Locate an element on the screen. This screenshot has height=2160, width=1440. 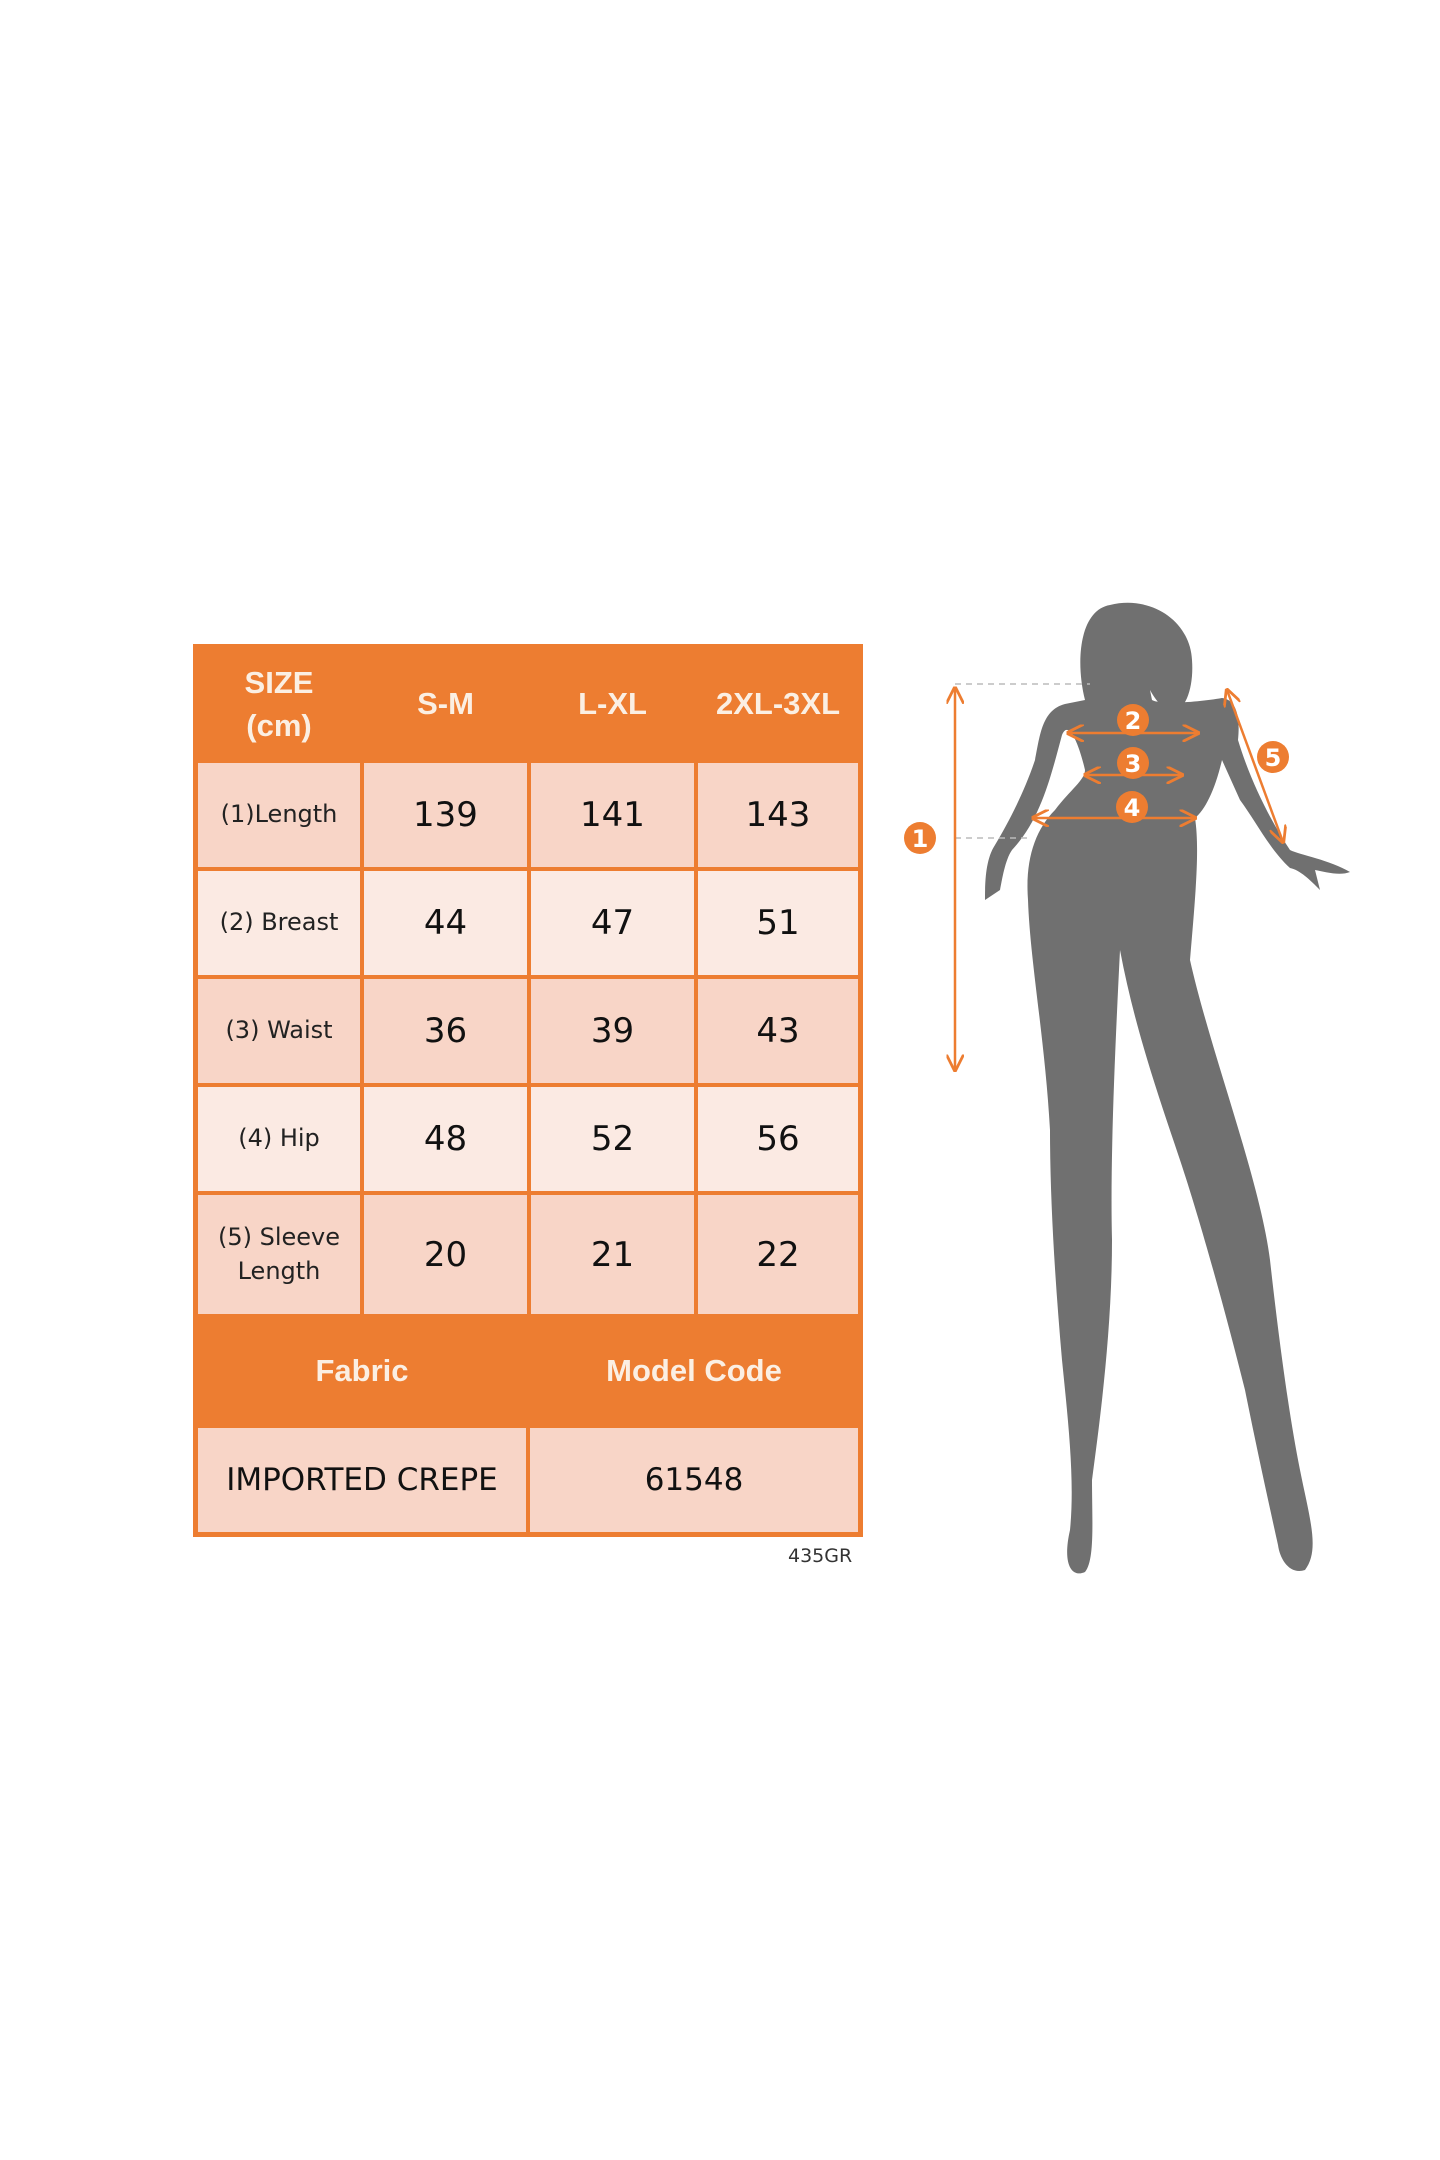
row-label: (3) Waist is located at coordinates (279, 1031).